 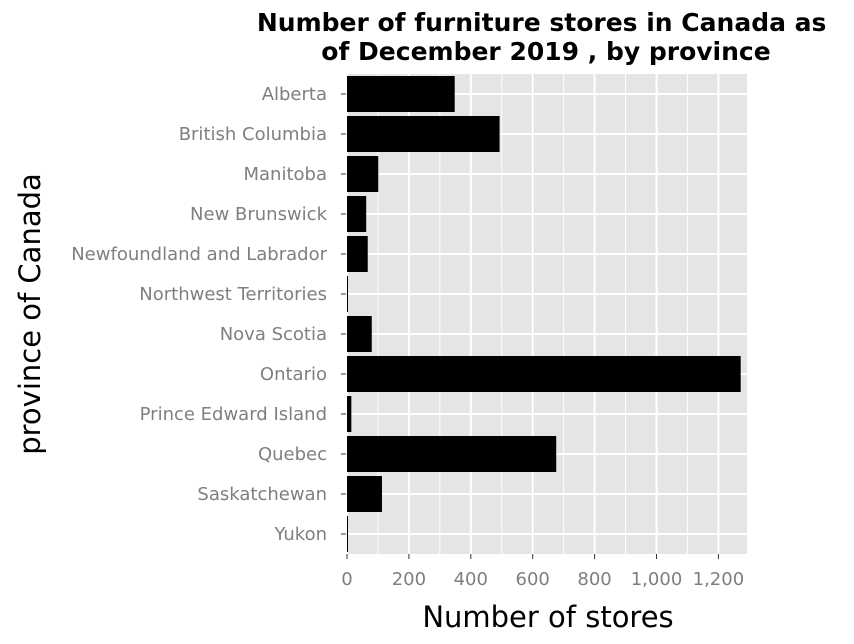 I want to click on y-tick-label: Alberta, so click(x=294, y=94).